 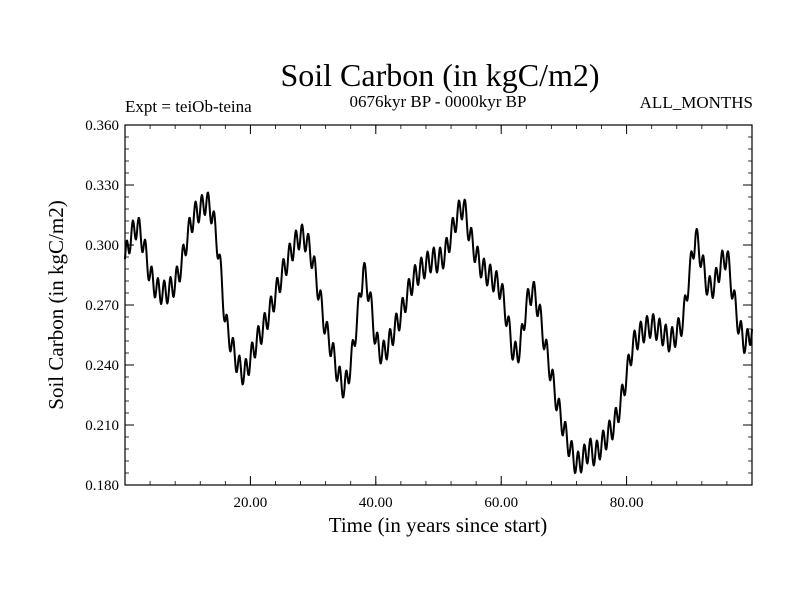 I want to click on months-label: ALL_MONTHS, so click(x=696, y=102).